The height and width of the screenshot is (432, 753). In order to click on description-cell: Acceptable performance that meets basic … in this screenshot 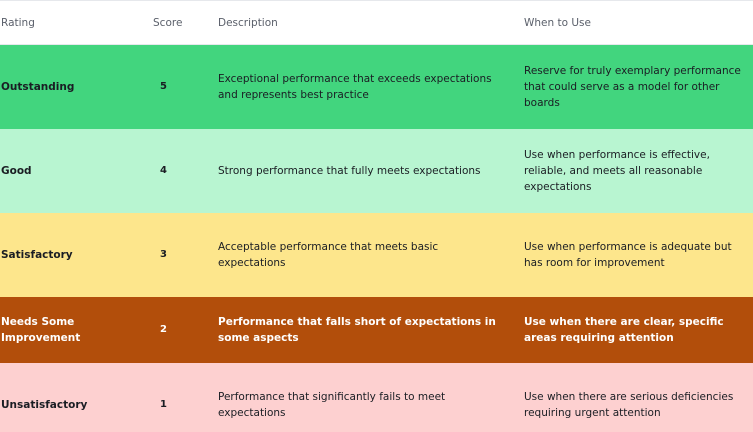, I will do `click(363, 254)`.